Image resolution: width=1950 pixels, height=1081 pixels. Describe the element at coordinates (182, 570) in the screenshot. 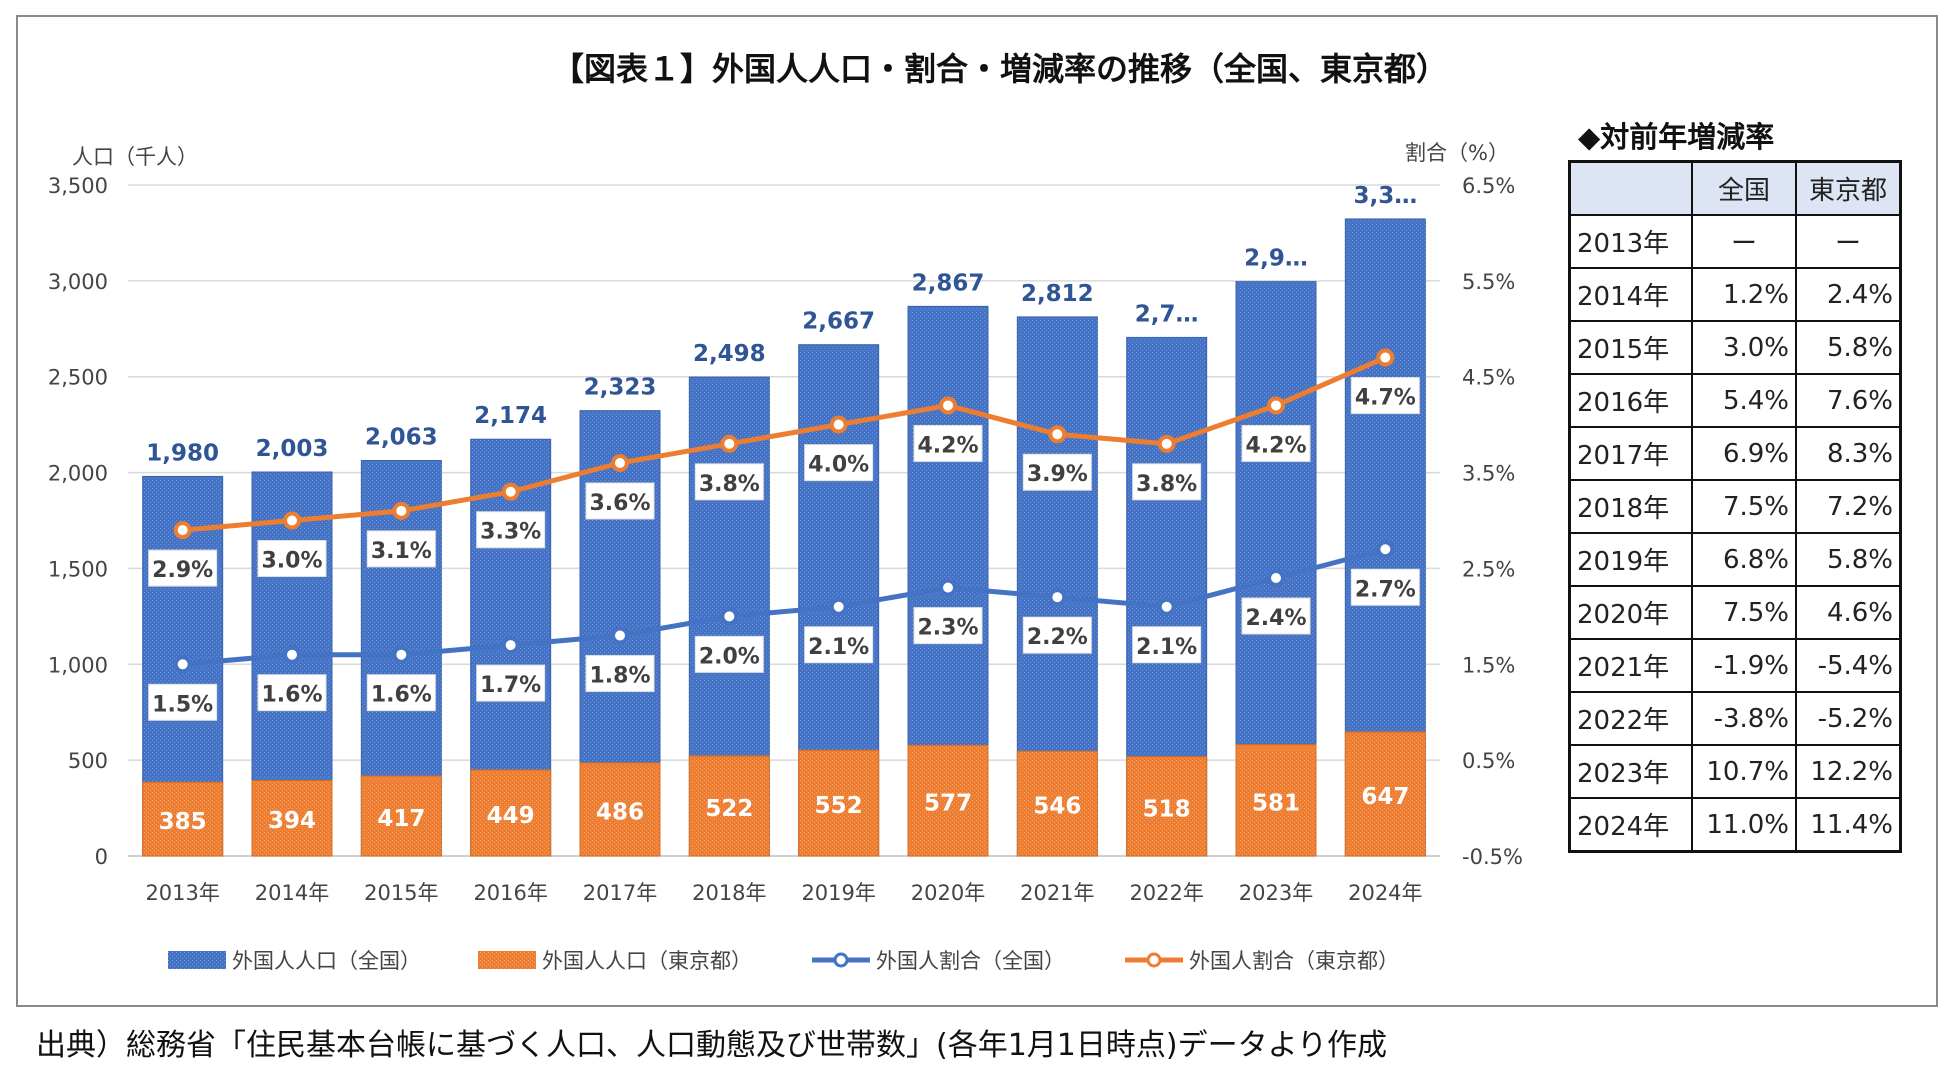

I see `line-label-tokyo: 2.9%` at that location.